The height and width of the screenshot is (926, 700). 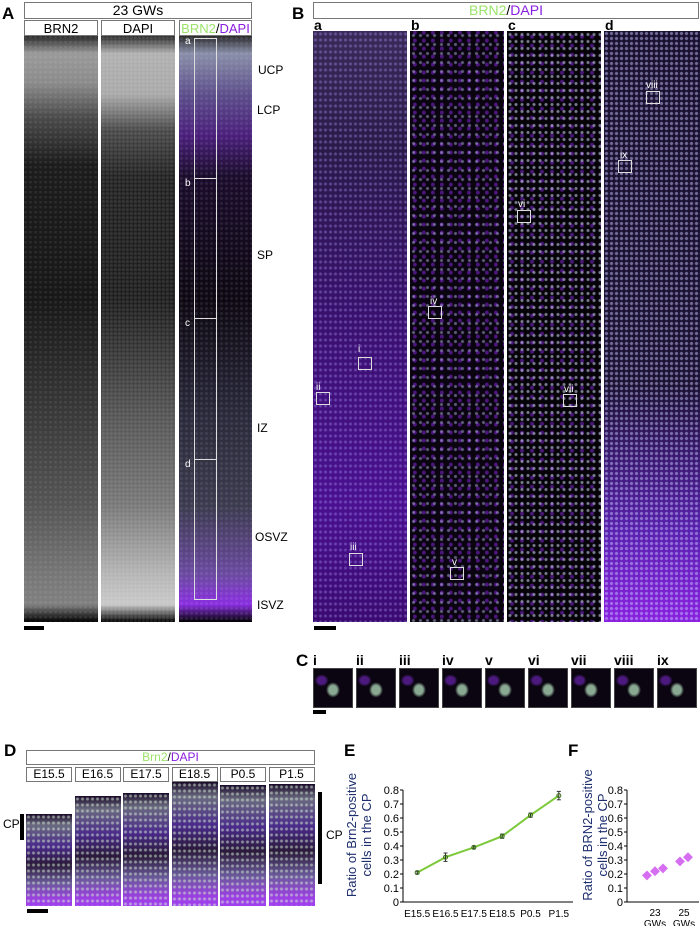 I want to click on subpanel-label-b: b, so click(x=415, y=25).